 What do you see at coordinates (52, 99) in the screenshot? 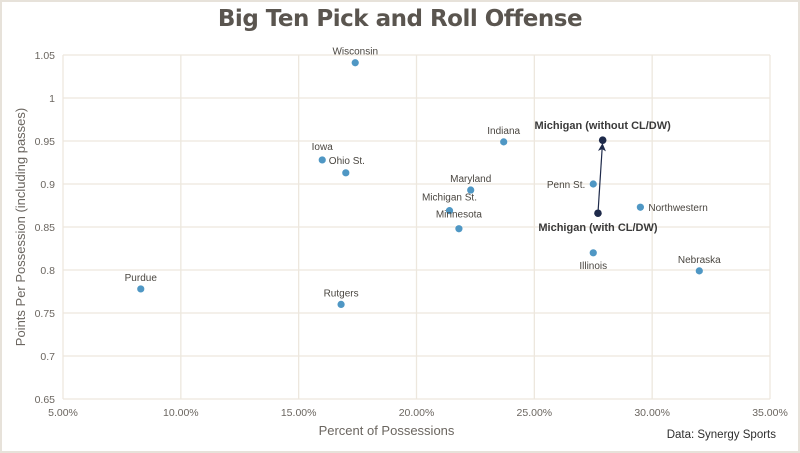
I see `y-tick-label: 1` at bounding box center [52, 99].